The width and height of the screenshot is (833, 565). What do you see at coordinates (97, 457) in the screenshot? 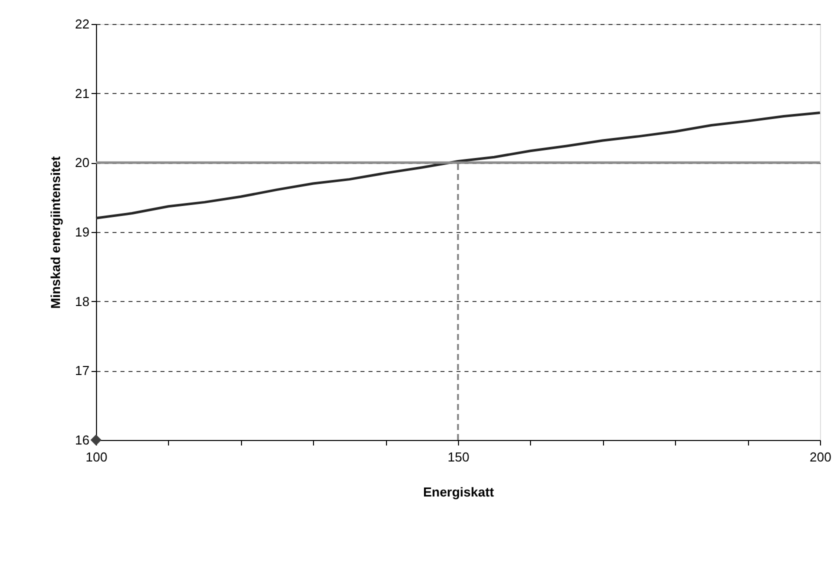
I see `x-tick-label: 100` at bounding box center [97, 457].